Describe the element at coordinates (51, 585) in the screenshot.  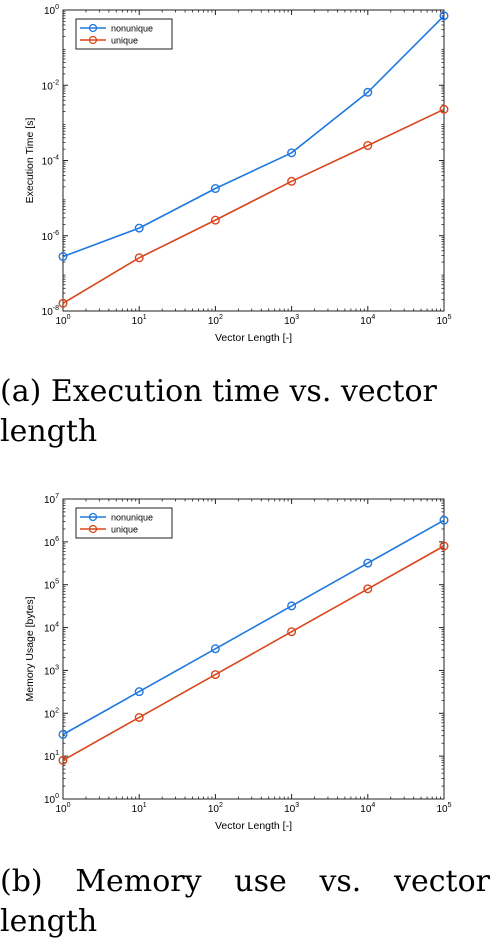
I see `y-tick-label: 10⁵` at that location.